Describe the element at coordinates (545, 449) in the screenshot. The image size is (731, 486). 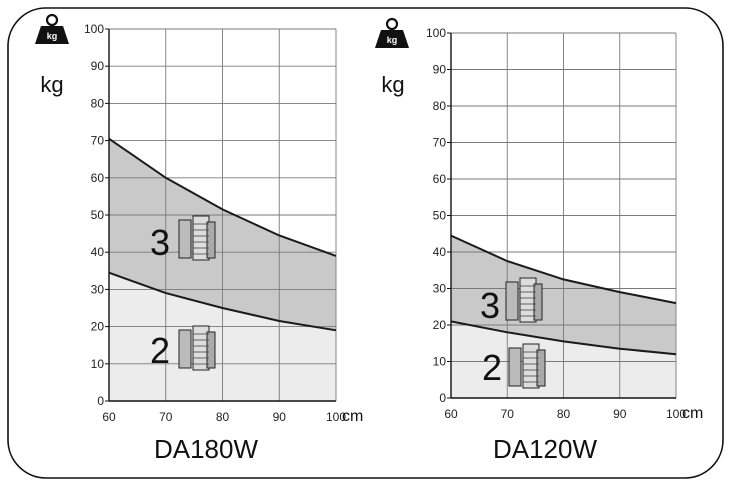
I see `chart-title: DA120W` at that location.